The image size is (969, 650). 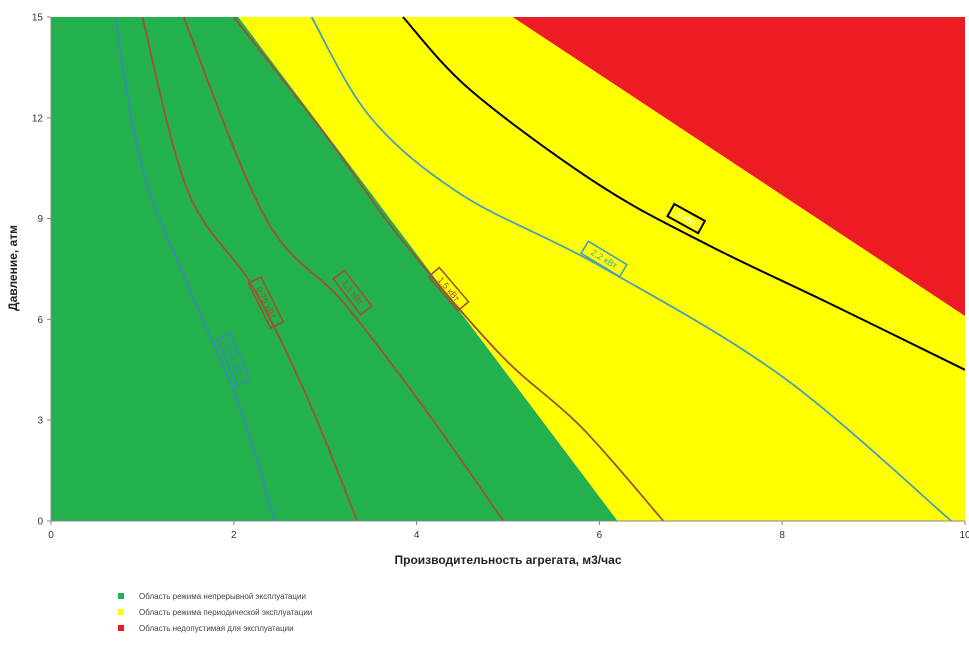 I want to click on legend-item: Область недопустимая для эксплуатации, so click(x=215, y=628).